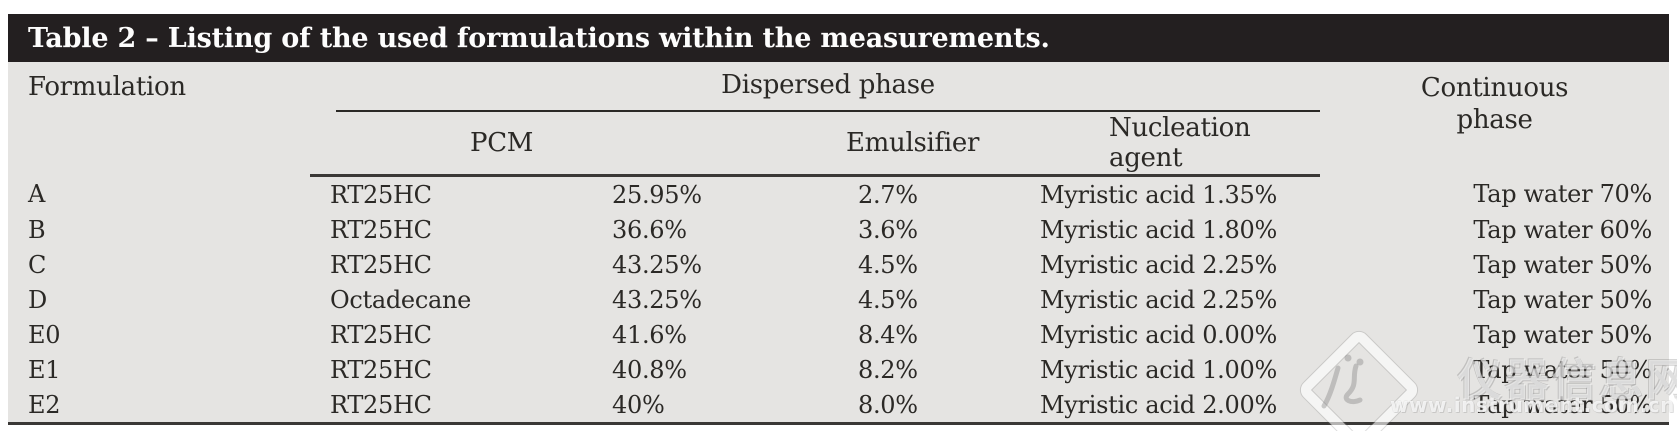 This screenshot has width=1677, height=431. I want to click on continuous-phase-line2: phase, so click(1494, 120).